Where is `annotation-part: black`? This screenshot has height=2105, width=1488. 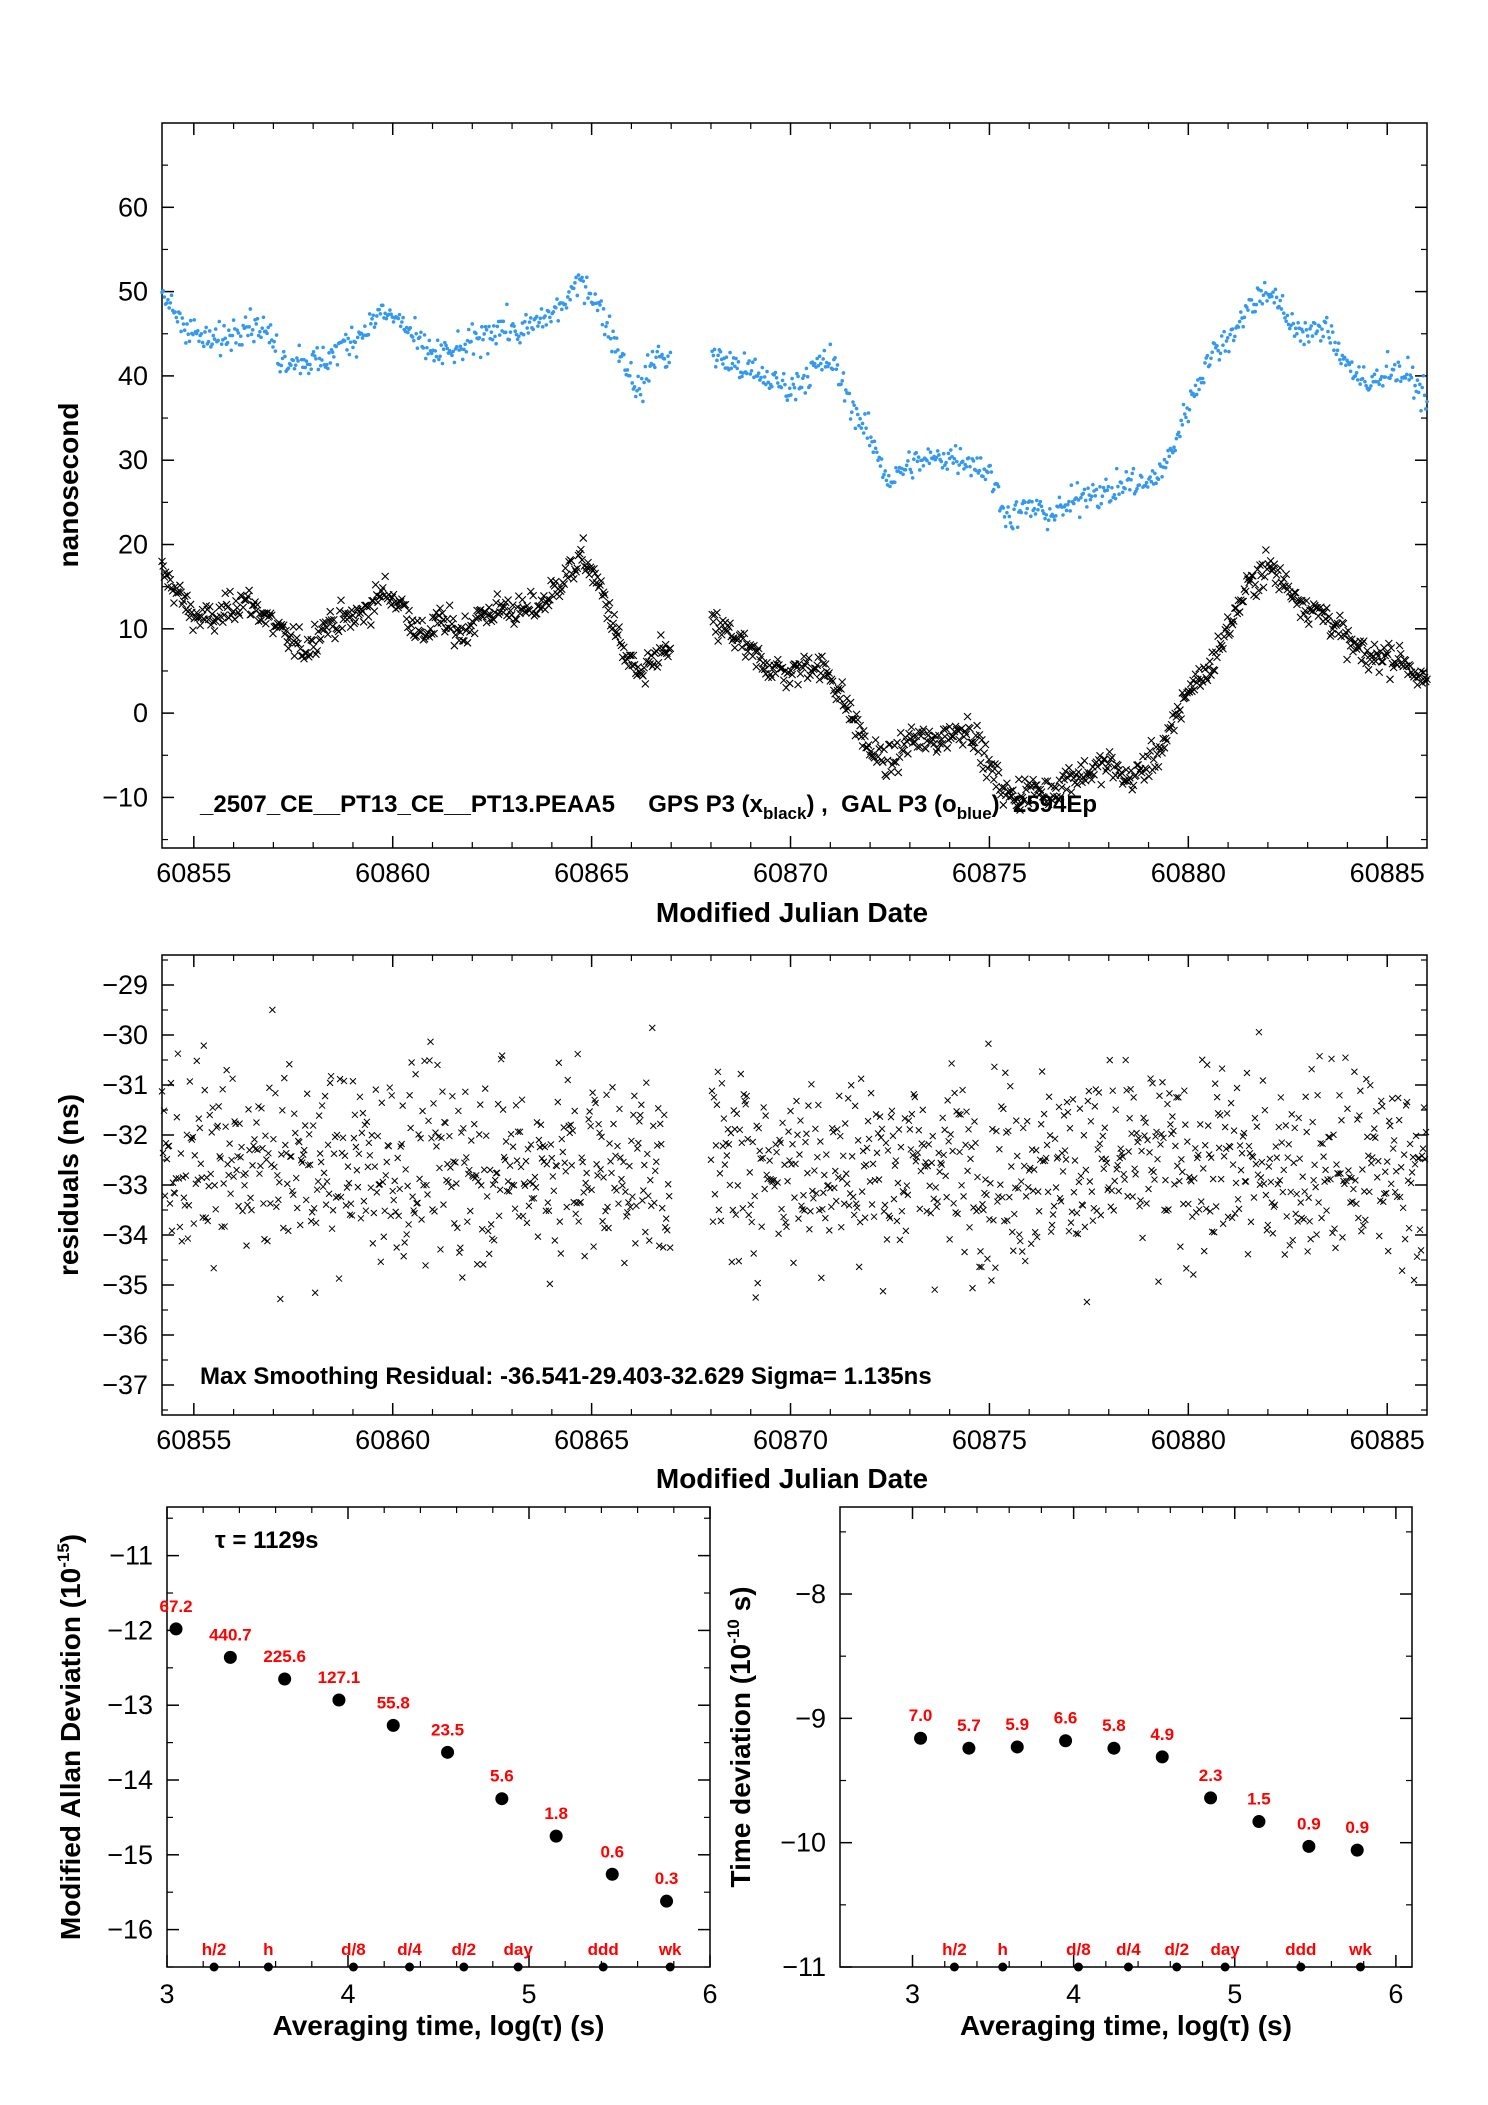 annotation-part: black is located at coordinates (785, 813).